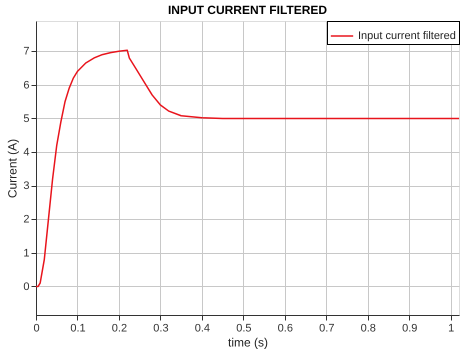 The image size is (474, 352). I want to click on x-tick-label: 0.6, so click(285, 328).